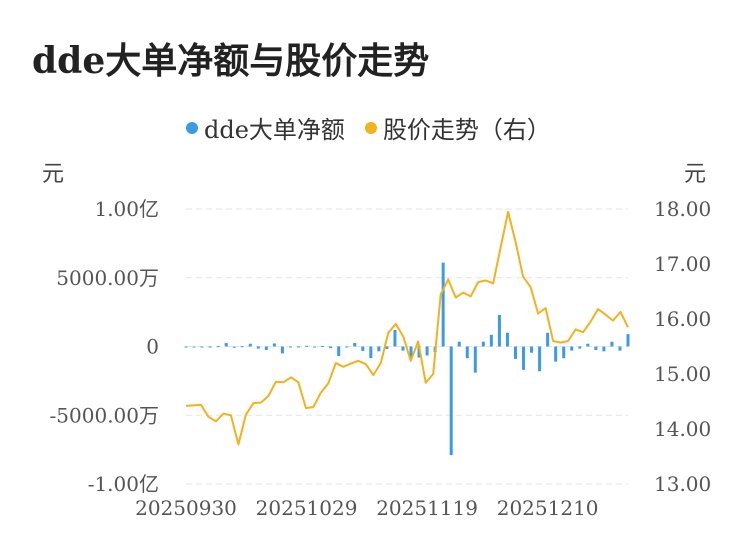  Describe the element at coordinates (104, 346) in the screenshot. I see `left-axis-ticks: 1.00亿 5000.00万 0 -5000.00万 -1.00亿` at that location.